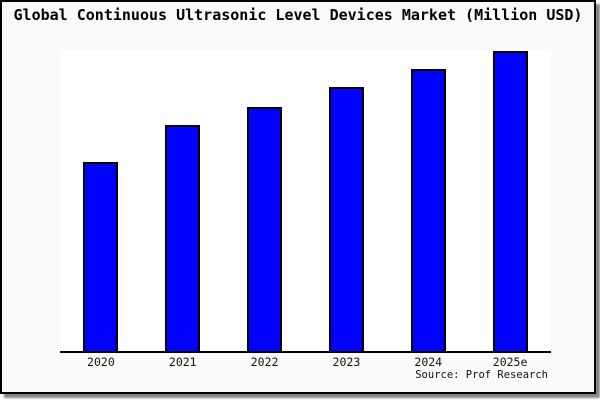 The width and height of the screenshot is (600, 400). What do you see at coordinates (265, 229) in the screenshot?
I see `bar-2022` at bounding box center [265, 229].